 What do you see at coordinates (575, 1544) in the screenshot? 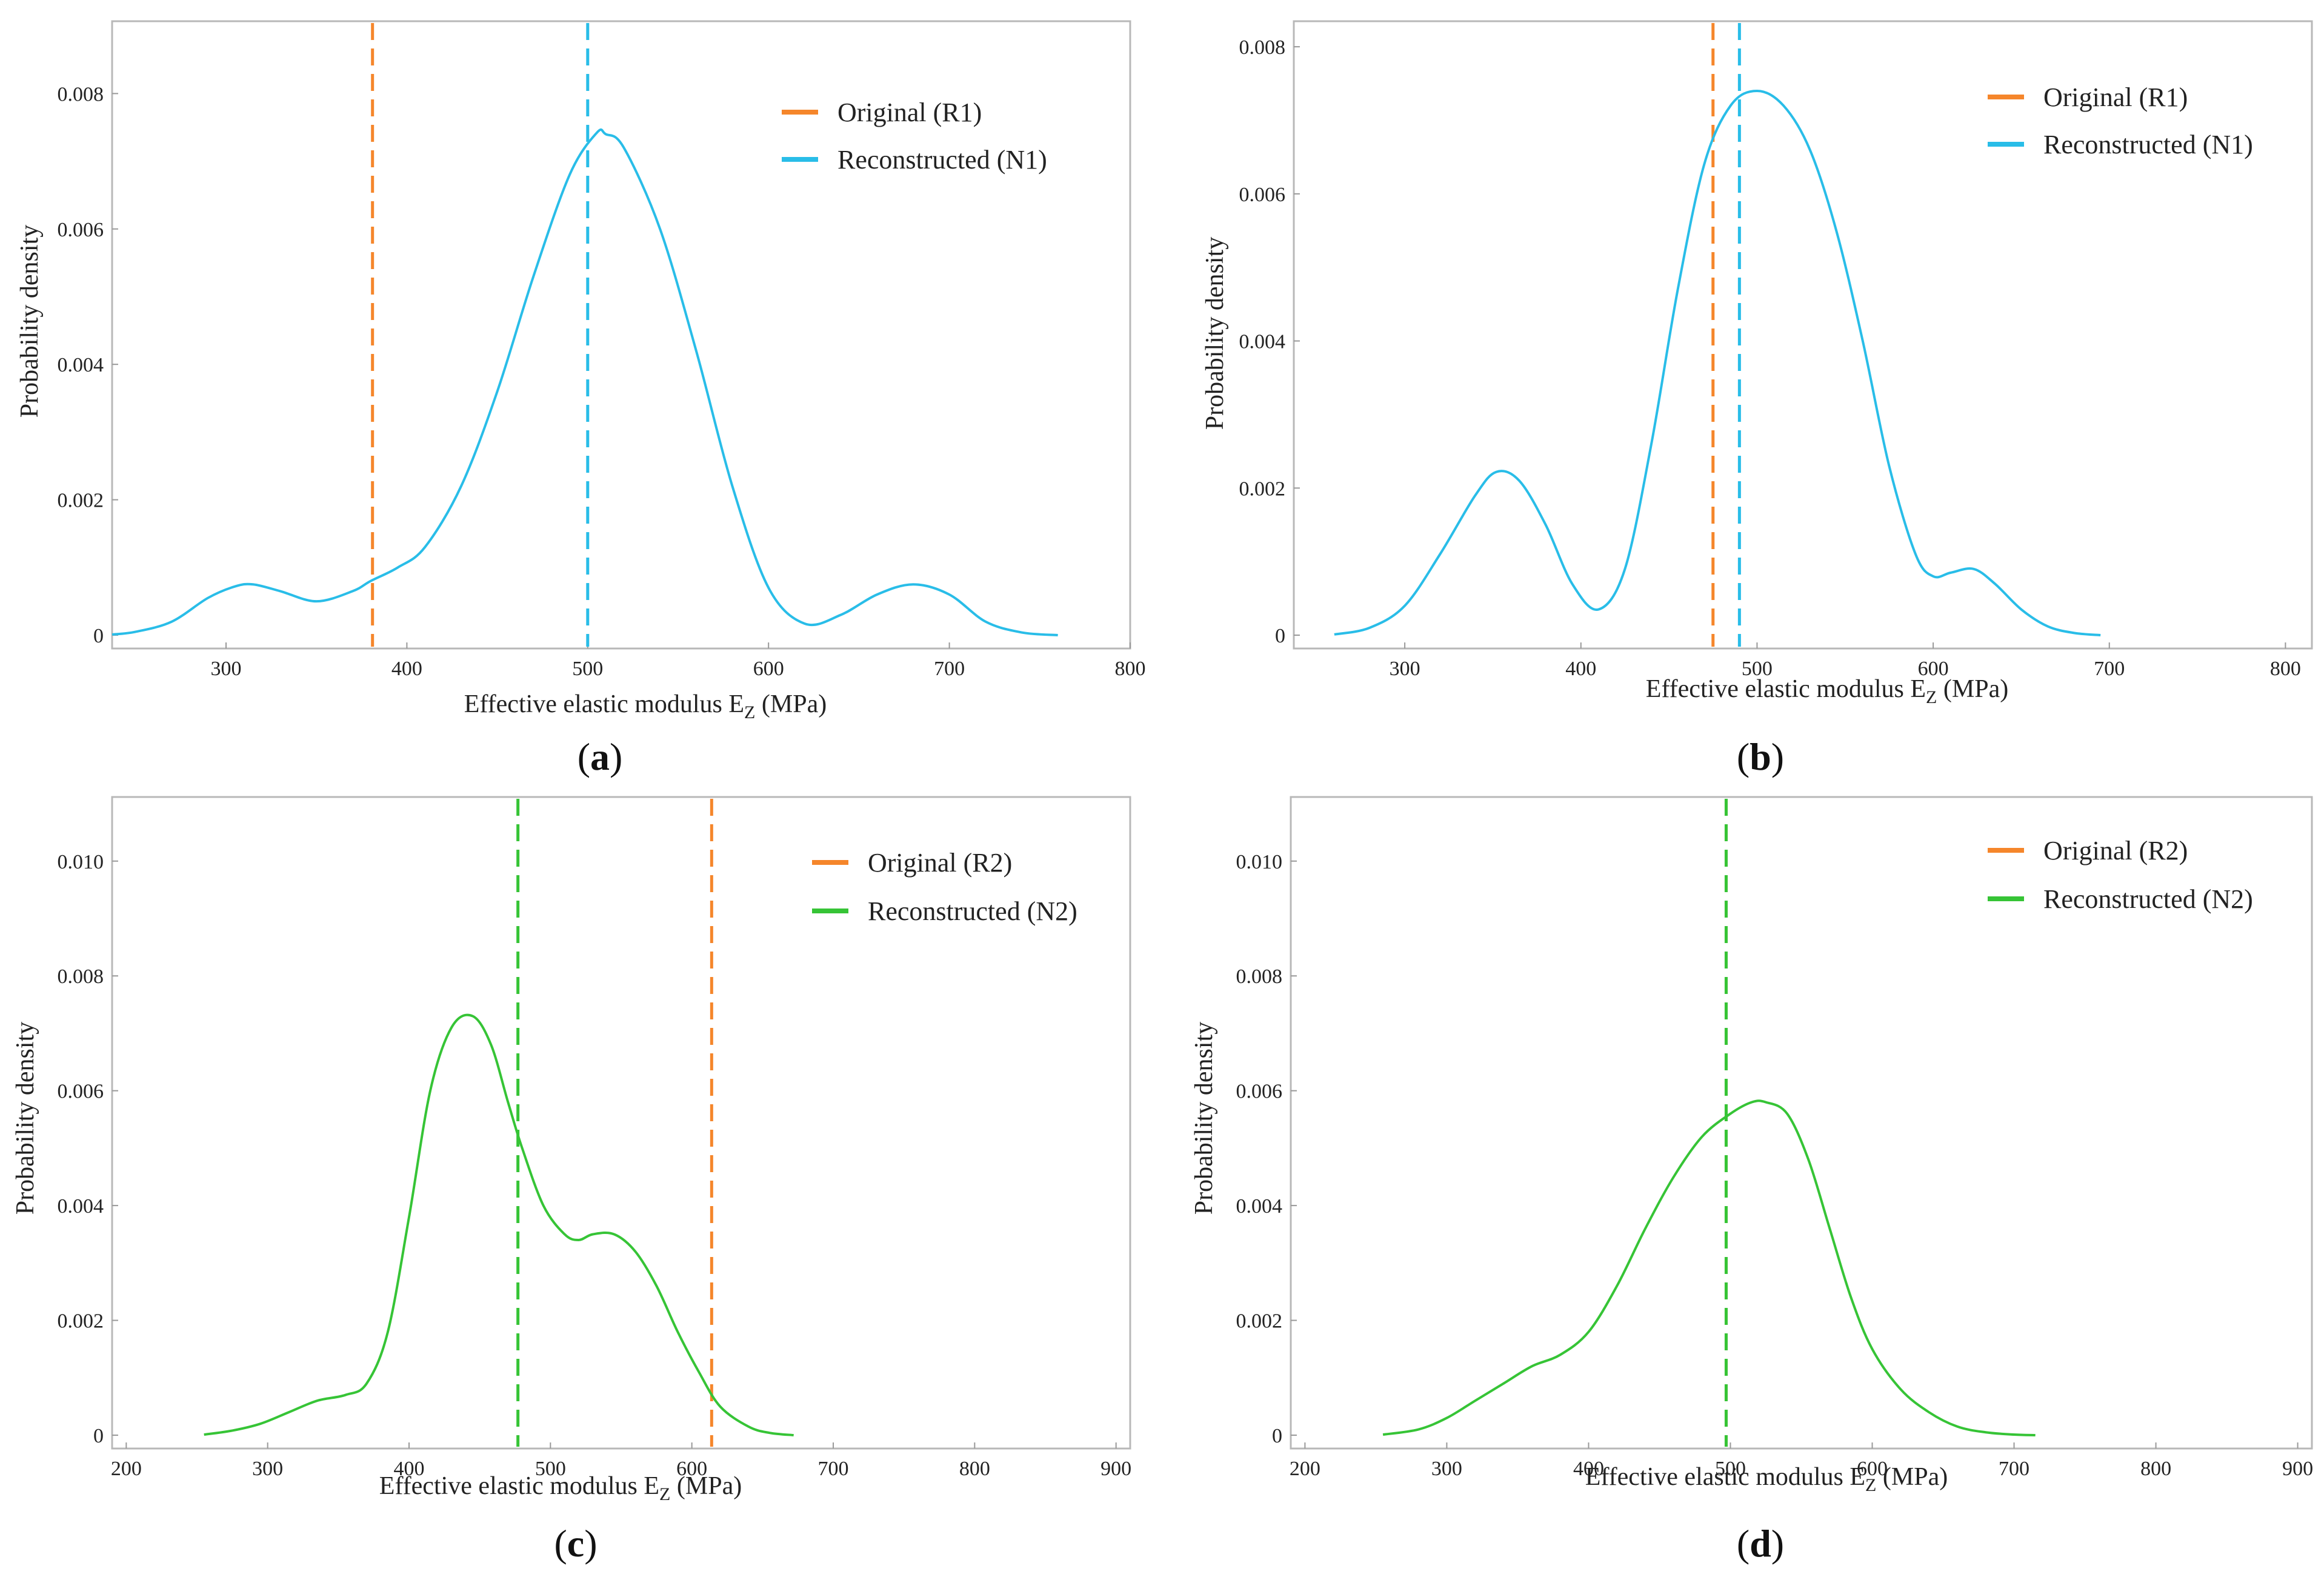
I see `panel-label-c: (c)` at bounding box center [575, 1544].